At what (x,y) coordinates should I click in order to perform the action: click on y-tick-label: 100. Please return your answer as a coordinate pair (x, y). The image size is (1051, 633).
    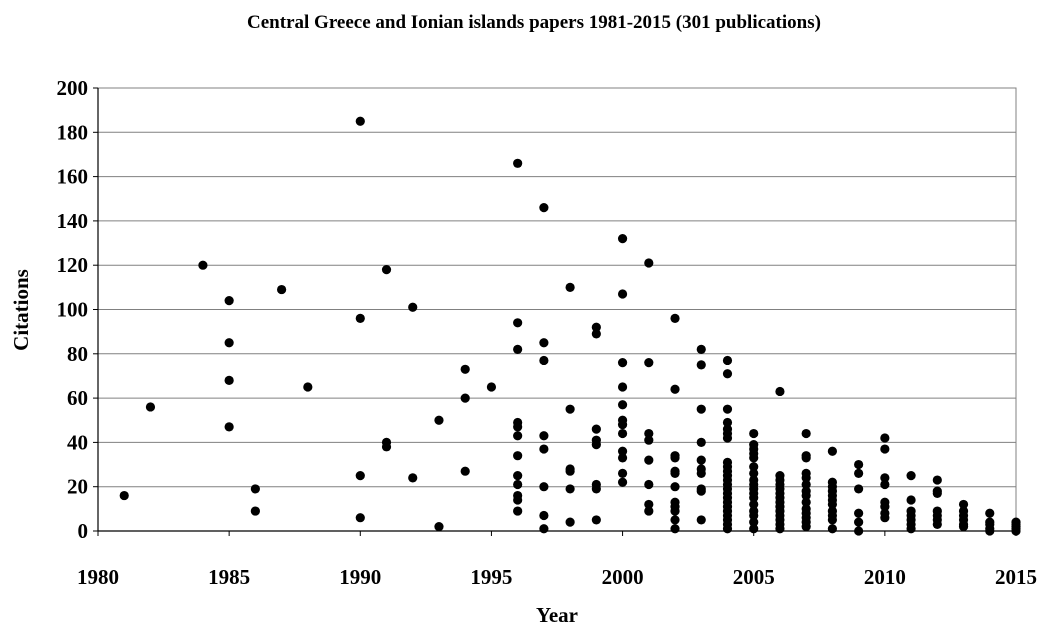
    Looking at the image, I should click on (73, 310).